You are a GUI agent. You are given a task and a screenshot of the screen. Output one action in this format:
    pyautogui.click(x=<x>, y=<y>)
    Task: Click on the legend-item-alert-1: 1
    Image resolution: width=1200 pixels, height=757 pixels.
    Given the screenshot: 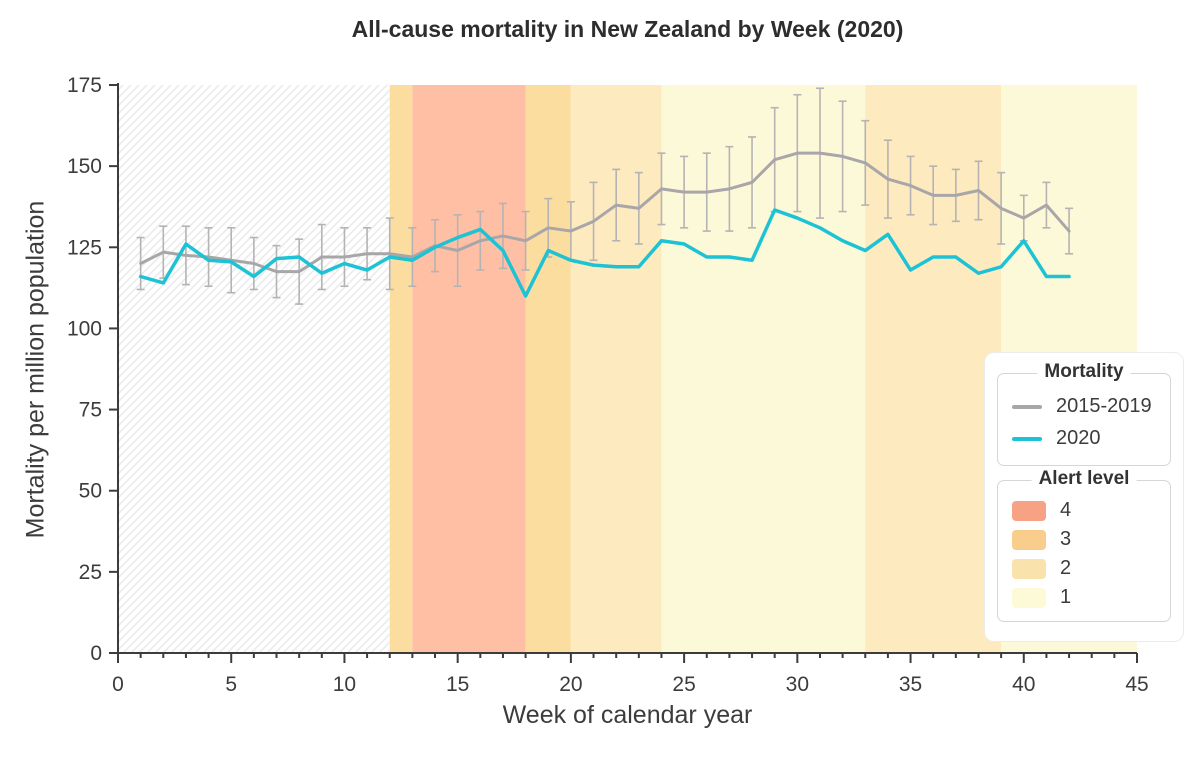 What is the action you would take?
    pyautogui.click(x=1086, y=597)
    